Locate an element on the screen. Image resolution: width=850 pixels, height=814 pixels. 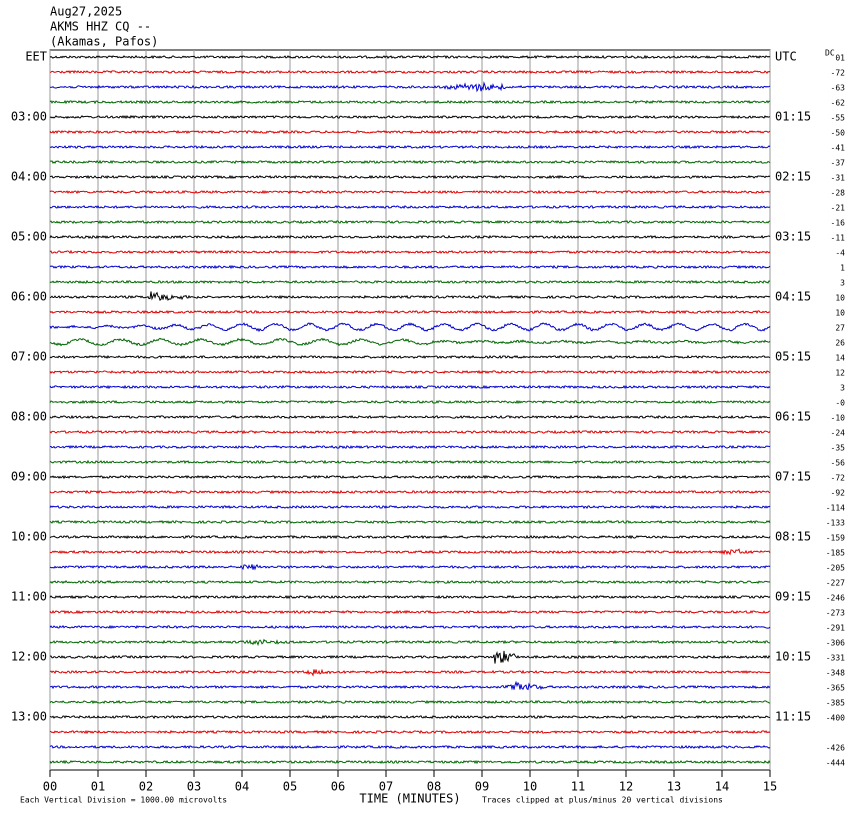
dc-value: -16 is located at coordinates (838, 223).